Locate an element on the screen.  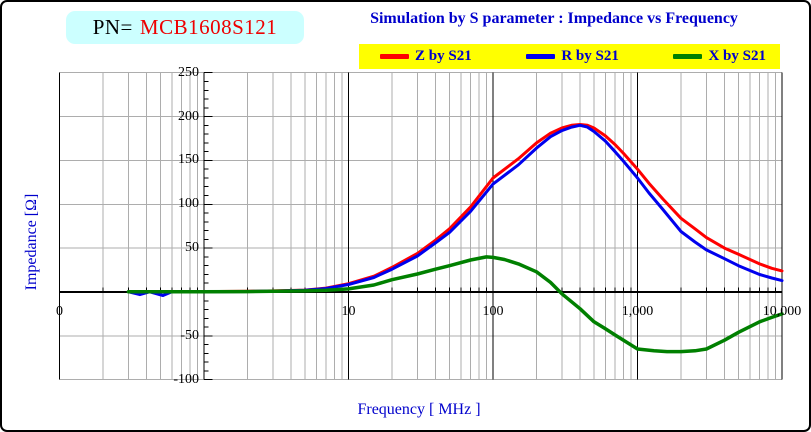
part-number-box: PN= MCB1608S121 is located at coordinates (185, 27).